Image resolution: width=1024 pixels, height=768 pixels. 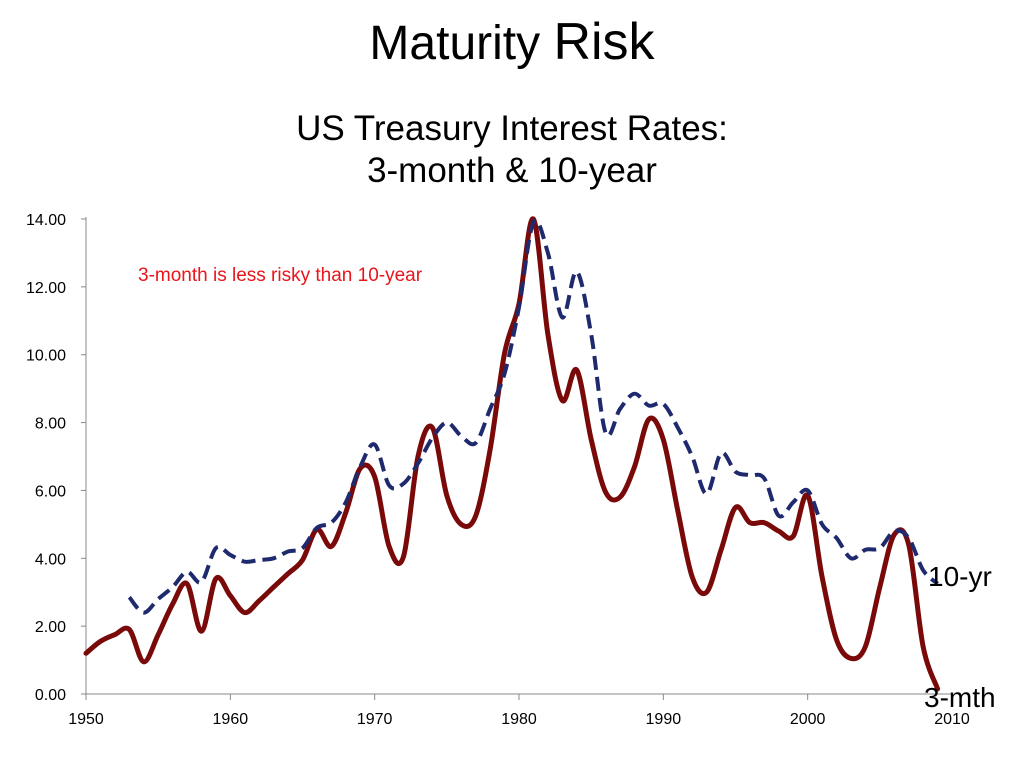 I want to click on x-tick-label: 1960, so click(x=231, y=719).